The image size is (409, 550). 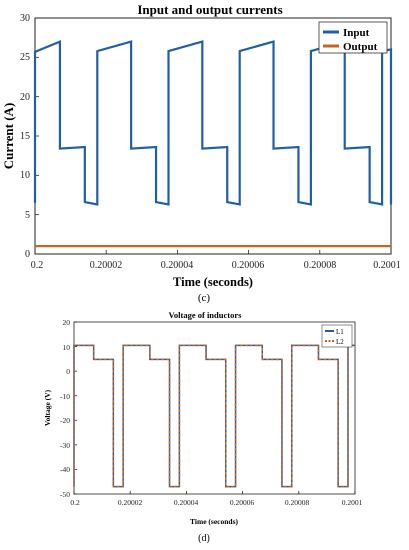 What do you see at coordinates (204, 538) in the screenshot?
I see `chart-caption: (d)` at bounding box center [204, 538].